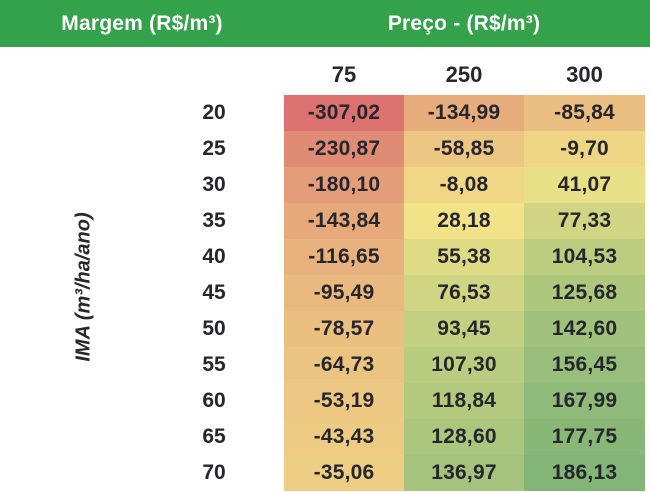 The width and height of the screenshot is (650, 492). Describe the element at coordinates (214, 184) in the screenshot. I see `ima-row-label: 30` at that location.